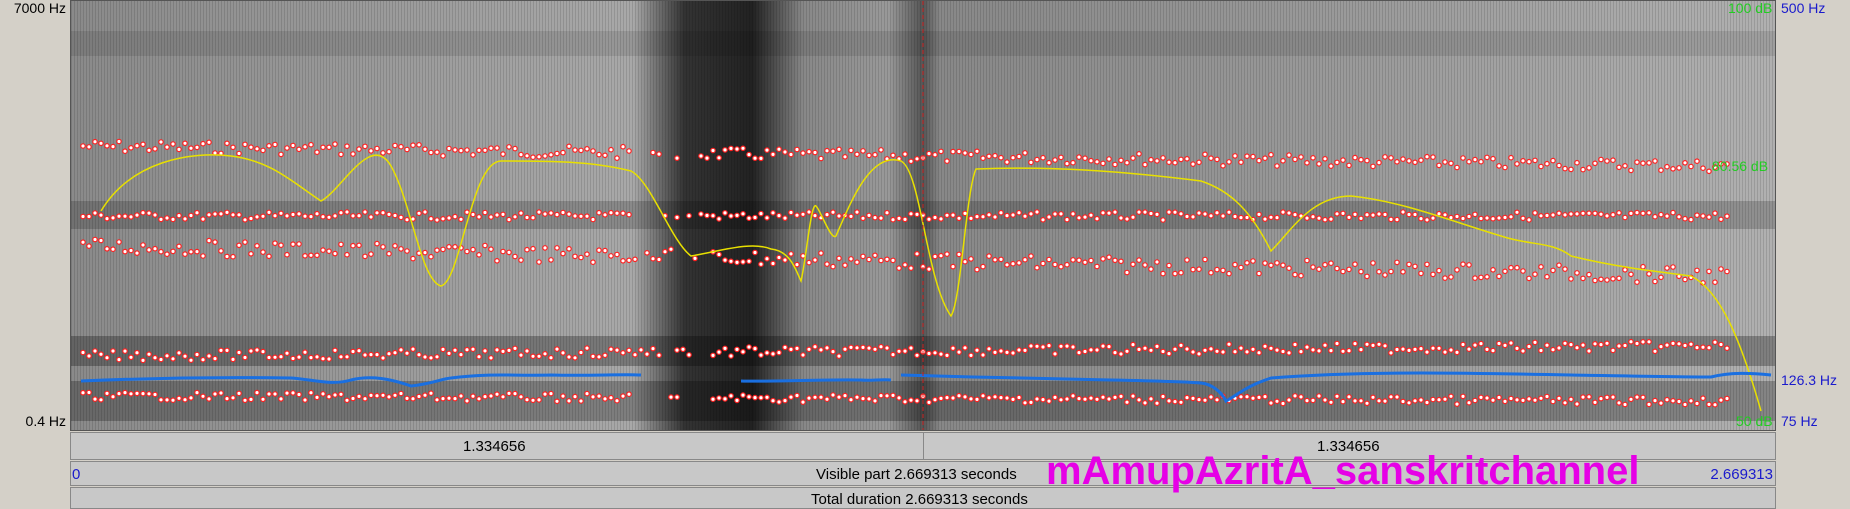 The image size is (1850, 509). I want to click on segment-left: 1.334656, so click(497, 446).